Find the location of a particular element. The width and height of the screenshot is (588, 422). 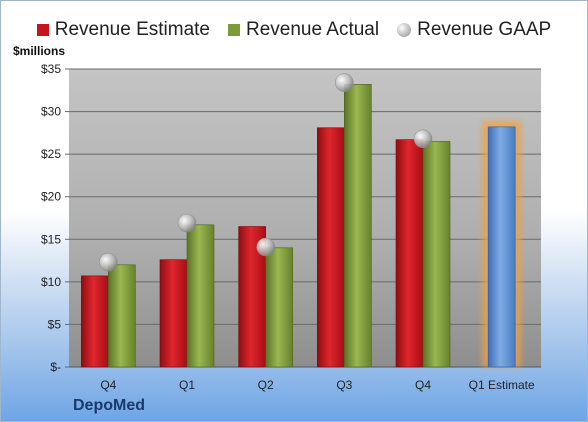

legend-item-gaap: Revenue GAAP is located at coordinates (474, 30).